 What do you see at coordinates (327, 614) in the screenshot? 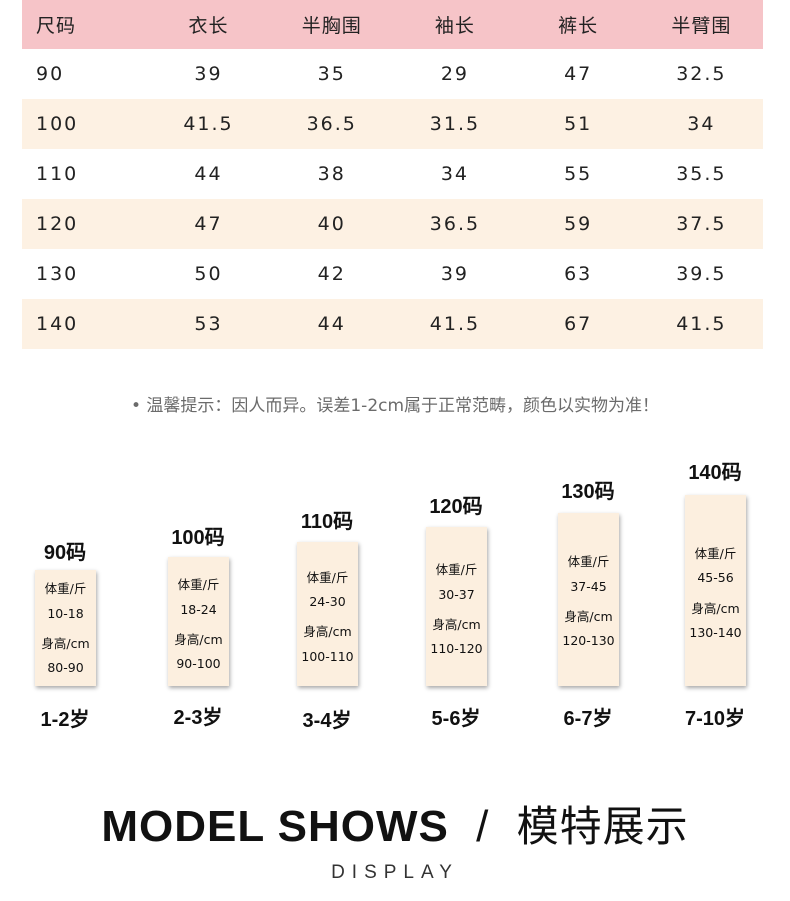
I see `card-box: 体重/斤 24-30 身高/cm 100-110` at bounding box center [327, 614].